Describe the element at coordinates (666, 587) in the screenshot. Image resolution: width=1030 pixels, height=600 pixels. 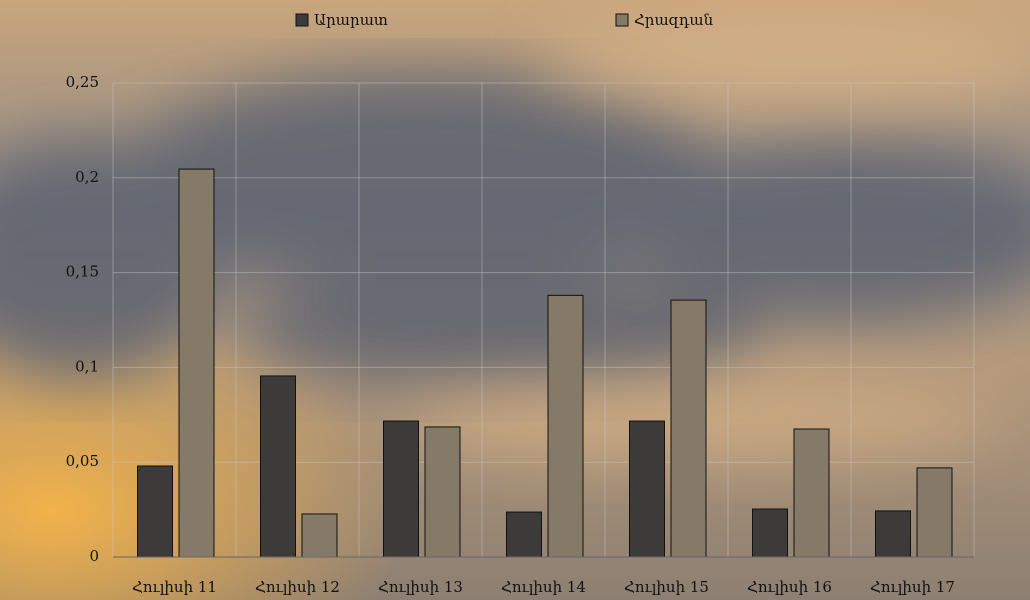
I see `x-tick-label: Հուլիսի 15` at that location.